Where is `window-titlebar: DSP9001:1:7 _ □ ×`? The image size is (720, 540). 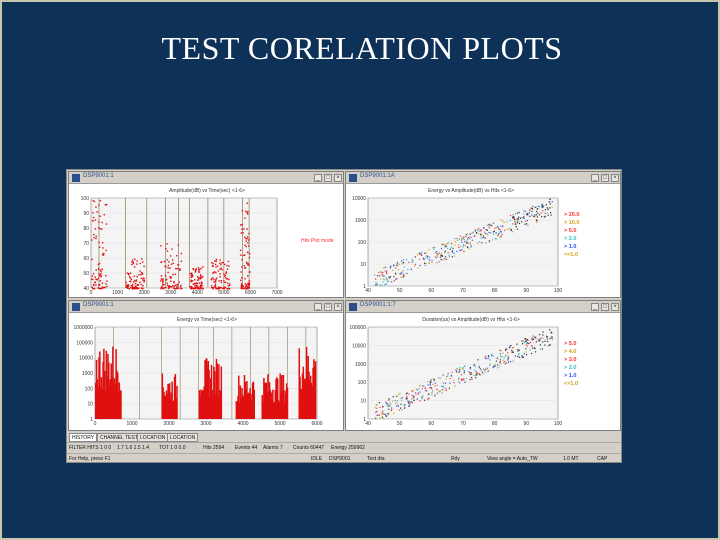 window-titlebar: DSP9001:1:7 _ □ × is located at coordinates (483, 307).